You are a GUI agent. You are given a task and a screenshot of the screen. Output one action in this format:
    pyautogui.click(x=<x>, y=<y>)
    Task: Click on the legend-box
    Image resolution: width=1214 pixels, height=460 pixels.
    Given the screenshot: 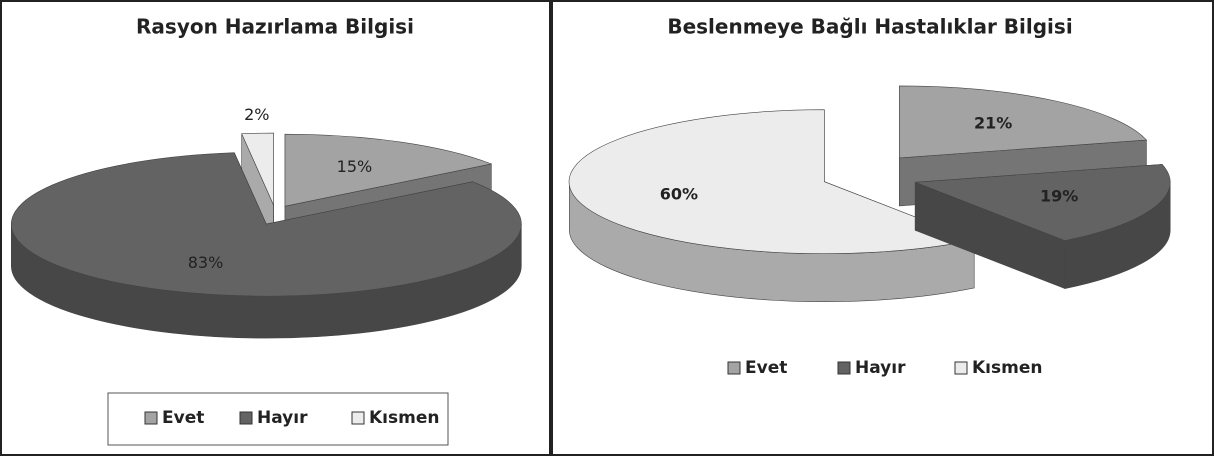 What is the action you would take?
    pyautogui.click(x=278, y=419)
    